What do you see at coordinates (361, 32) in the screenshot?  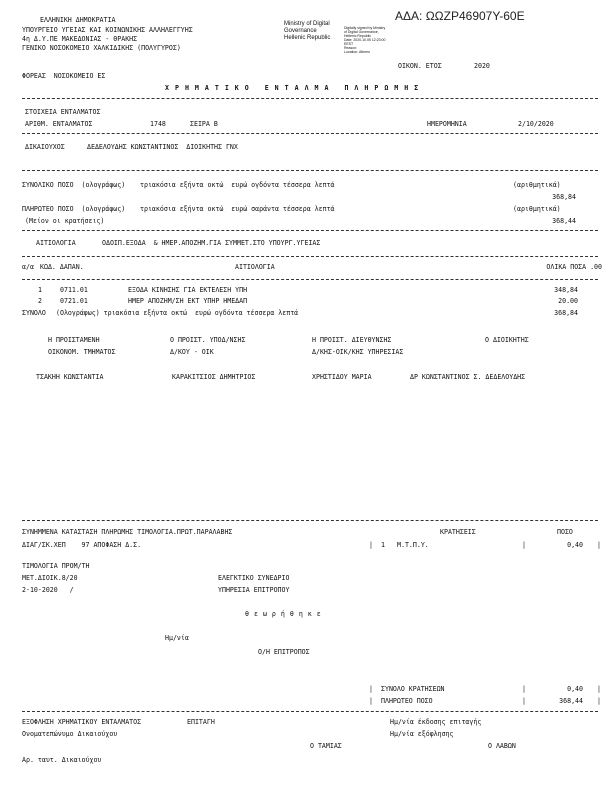 I see `stamp-line: of Digital Governance,` at bounding box center [361, 32].